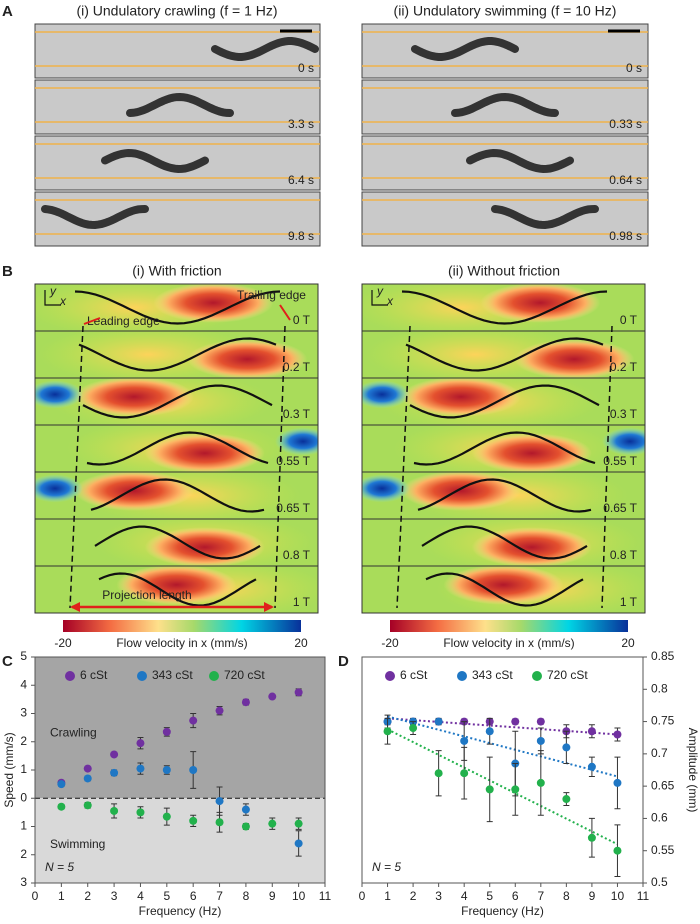 The width and height of the screenshot is (700, 924). Describe the element at coordinates (301, 180) in the screenshot. I see `time-label: 6.4 s` at that location.